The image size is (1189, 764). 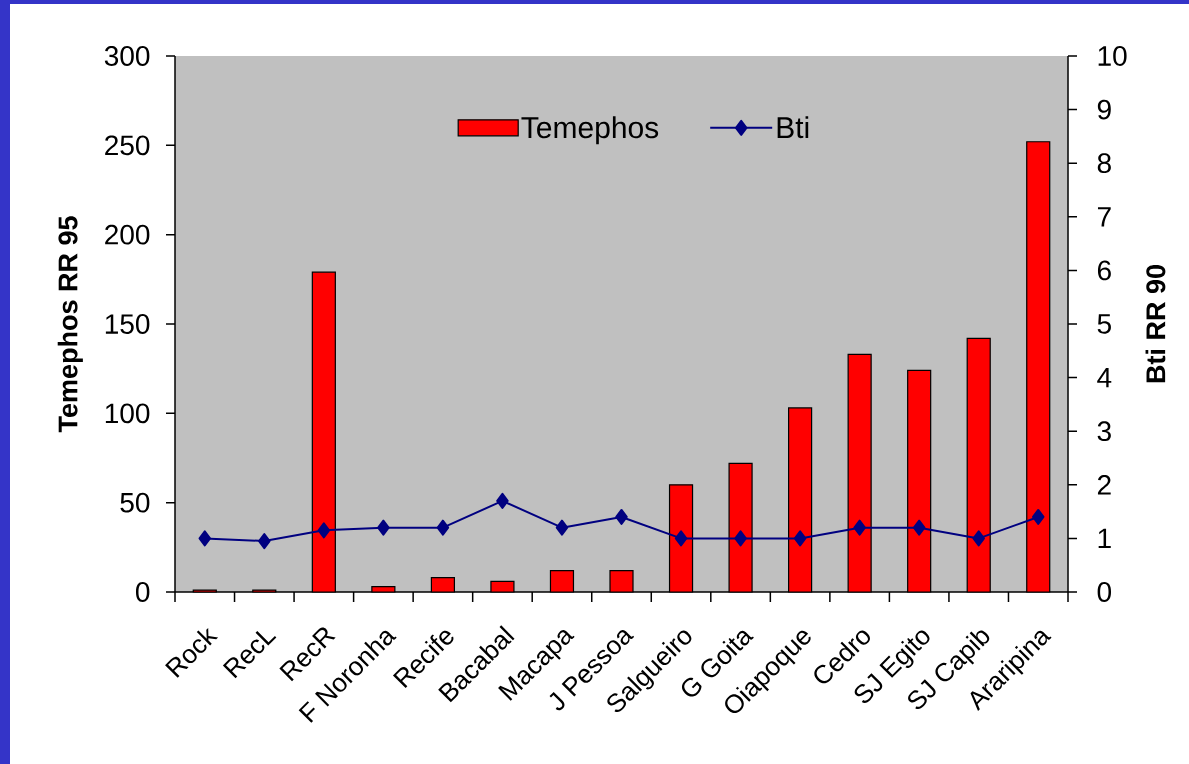 I want to click on y2-tick-label: 5, so click(x=1104, y=324).